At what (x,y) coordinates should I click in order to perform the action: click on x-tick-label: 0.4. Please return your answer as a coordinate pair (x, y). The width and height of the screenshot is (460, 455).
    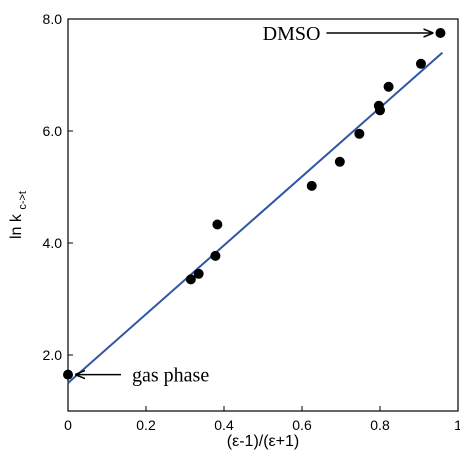
    Looking at the image, I should click on (224, 425).